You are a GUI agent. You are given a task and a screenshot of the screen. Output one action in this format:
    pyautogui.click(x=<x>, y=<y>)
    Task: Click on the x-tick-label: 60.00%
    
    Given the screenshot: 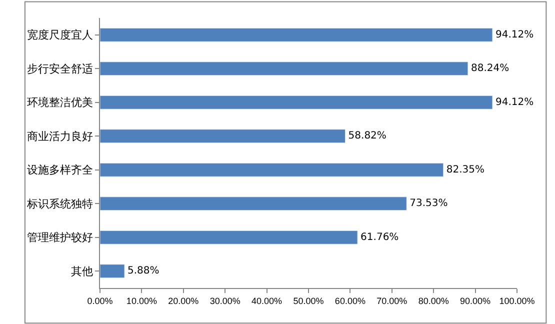 What is the action you would take?
    pyautogui.click(x=350, y=301)
    